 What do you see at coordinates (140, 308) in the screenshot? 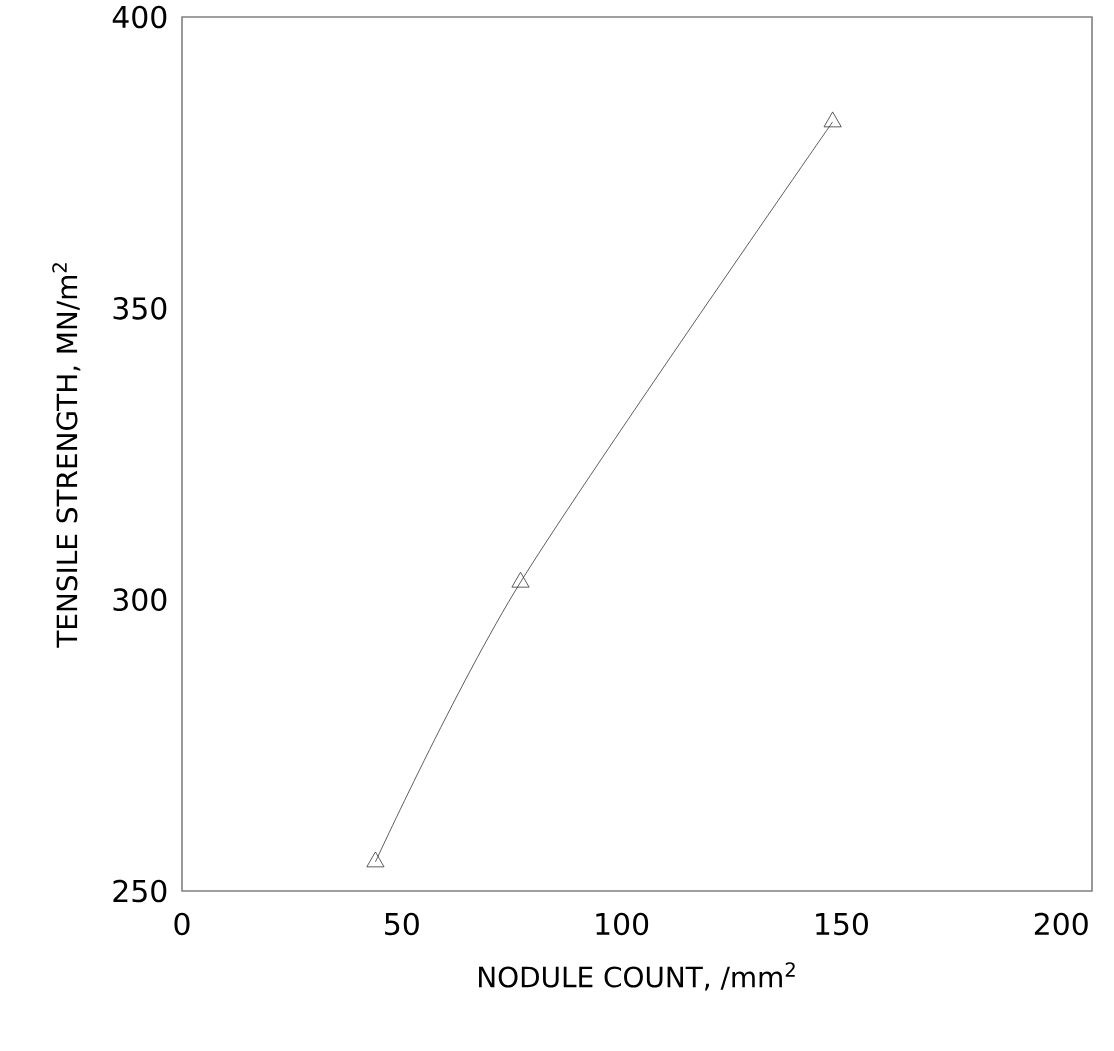
I see `y-tick-label: 350` at bounding box center [140, 308].